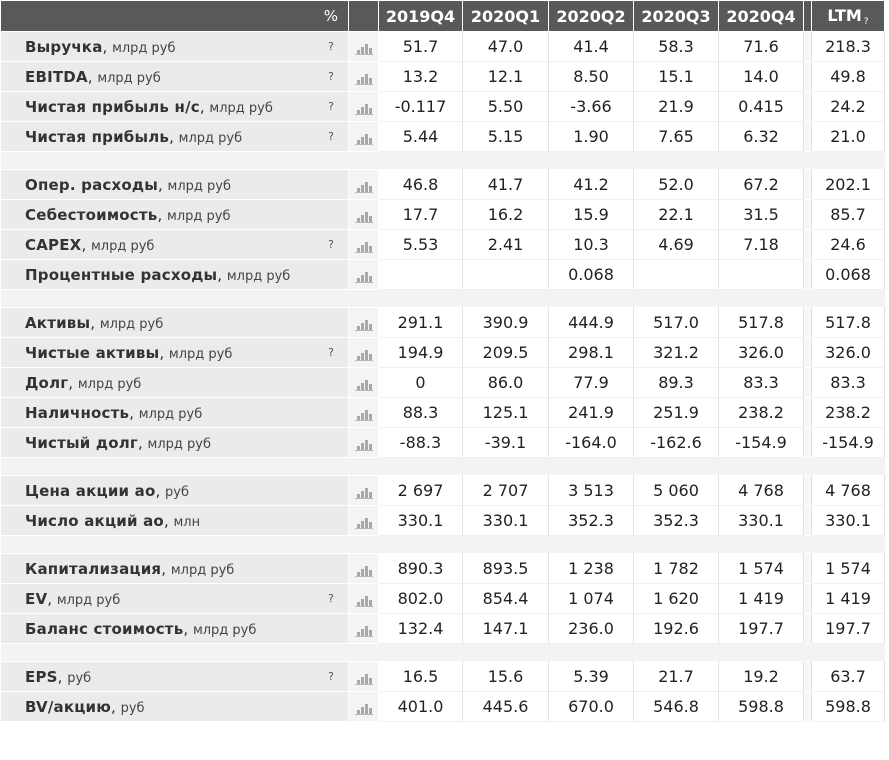 This screenshot has width=889, height=760. I want to click on metric-name: Выручка, so click(64, 46).